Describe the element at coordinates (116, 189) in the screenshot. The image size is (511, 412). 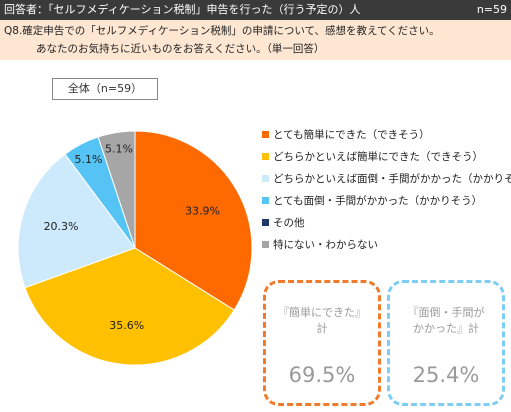
I see `slice-none` at that location.